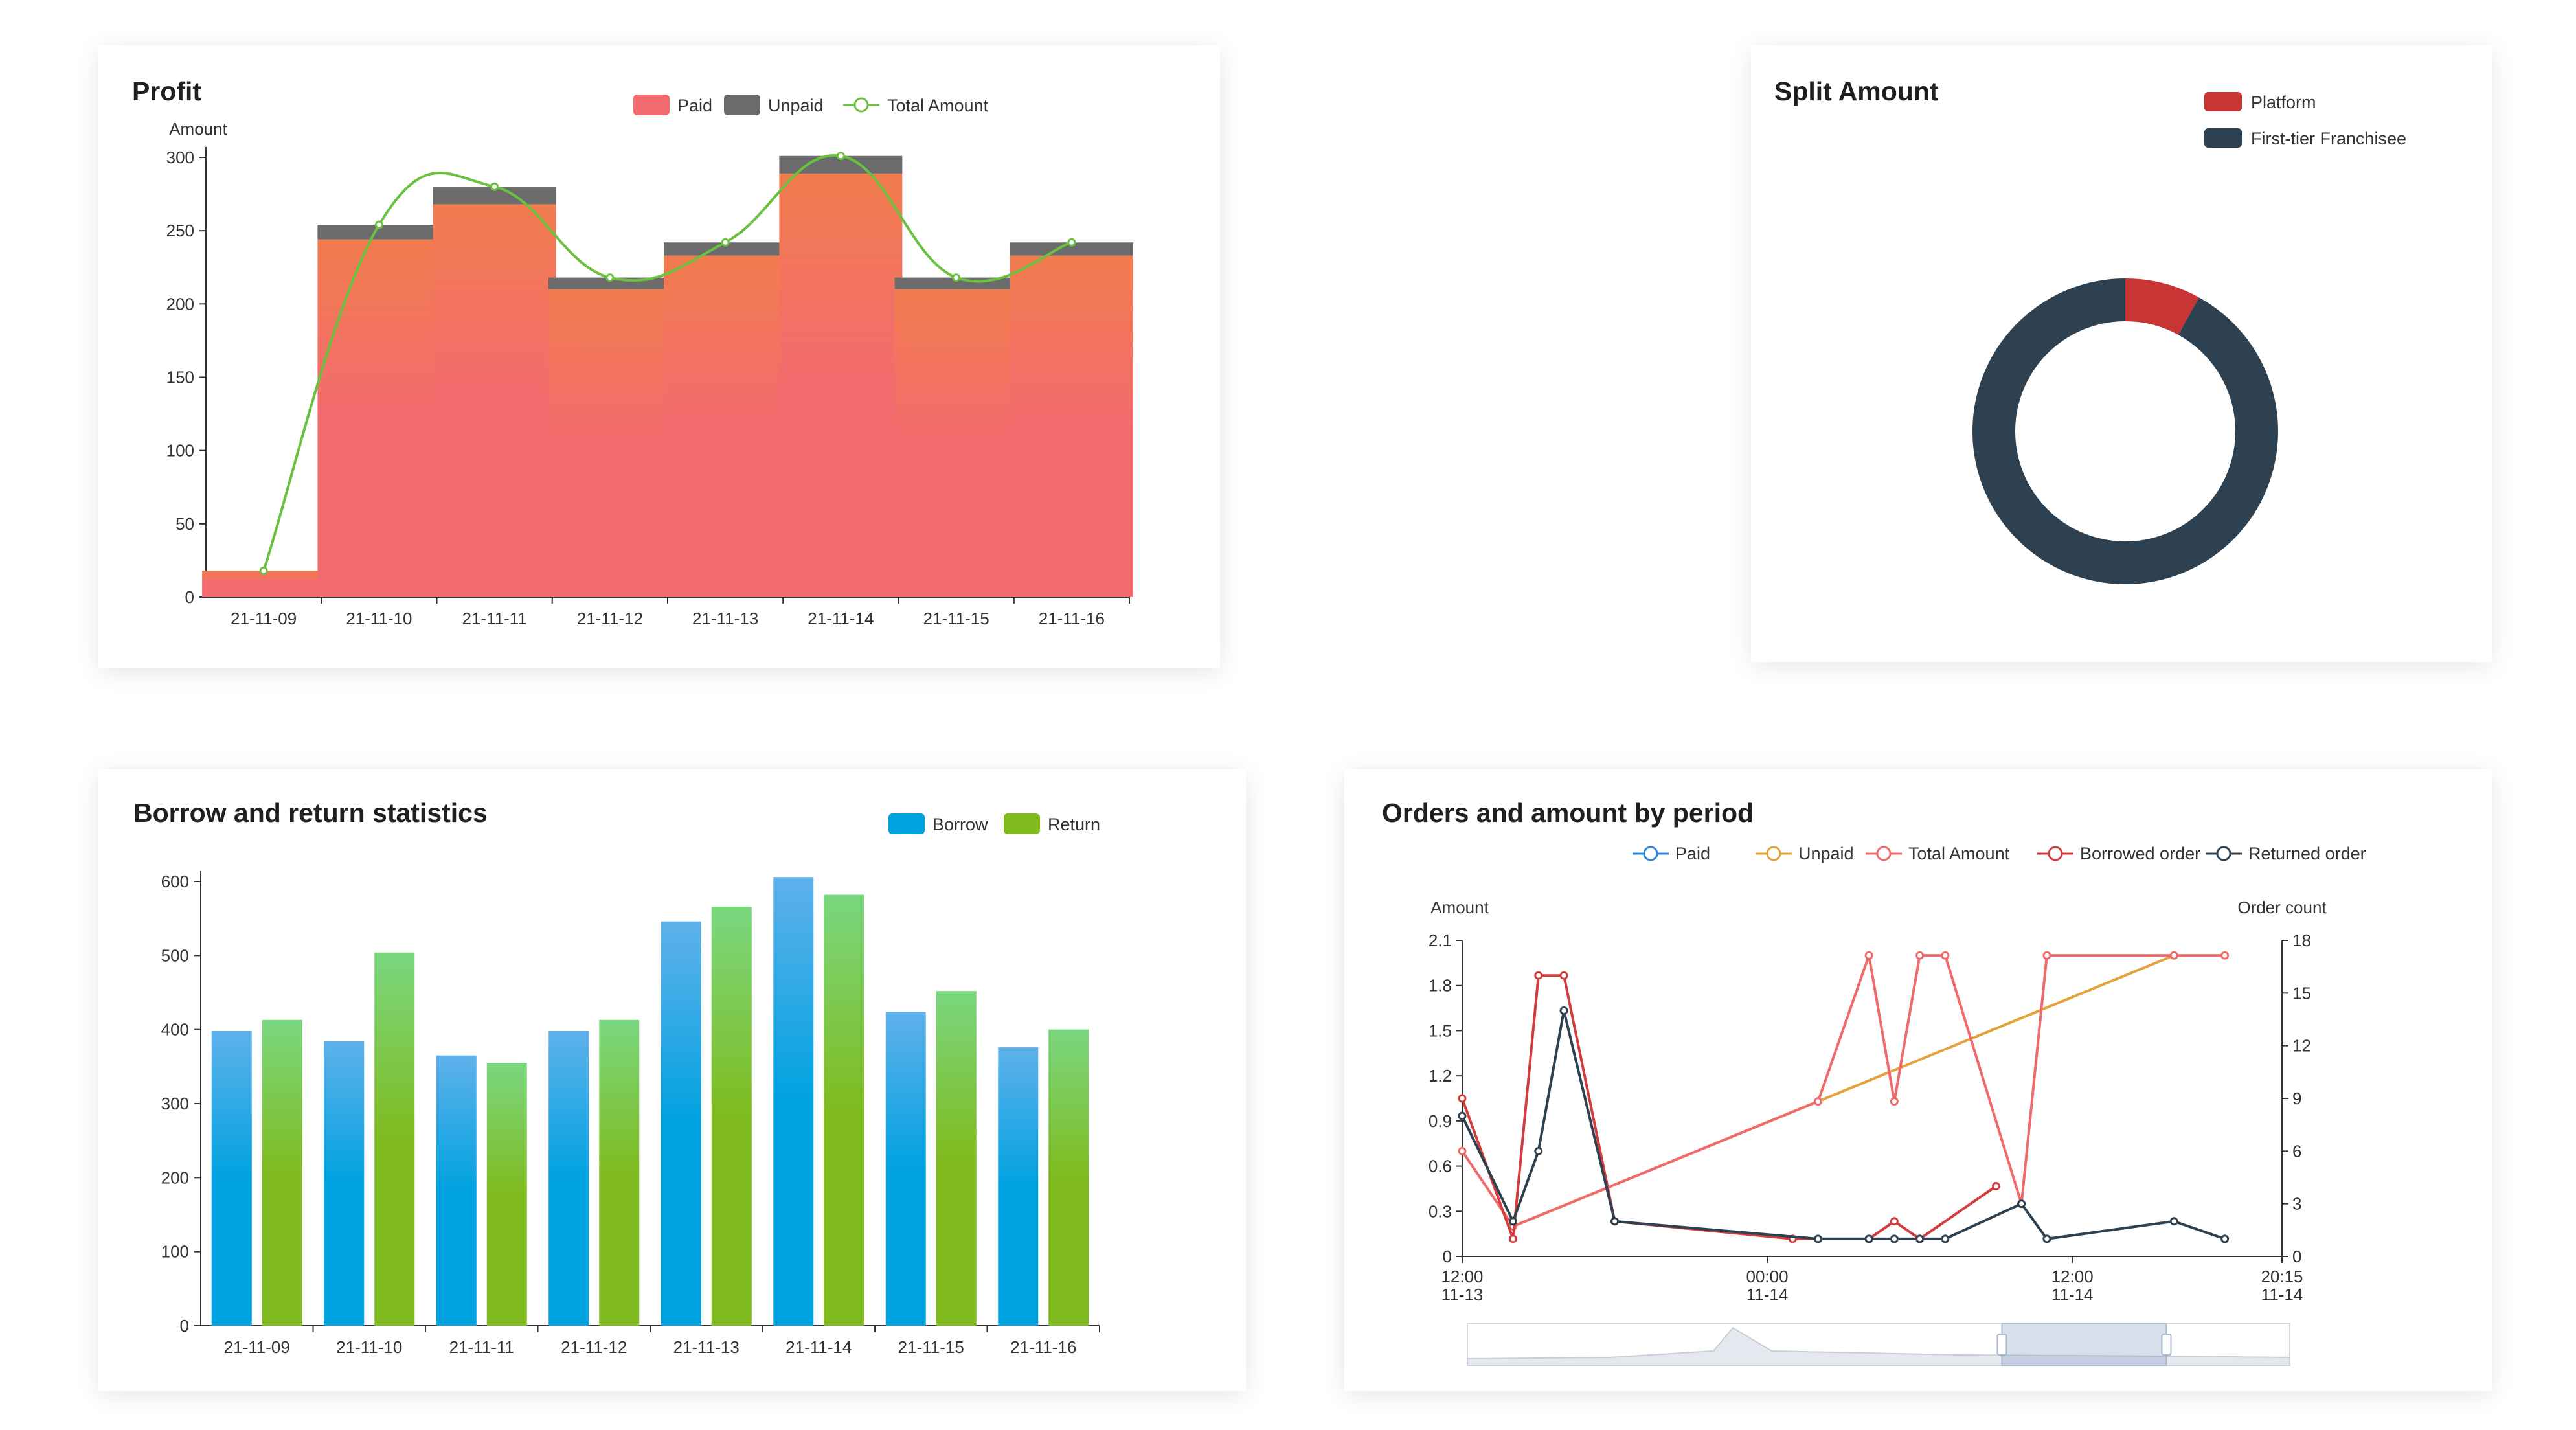  Describe the element at coordinates (2072, 1294) in the screenshot. I see `orders-x-tick-date: 11-14` at that location.